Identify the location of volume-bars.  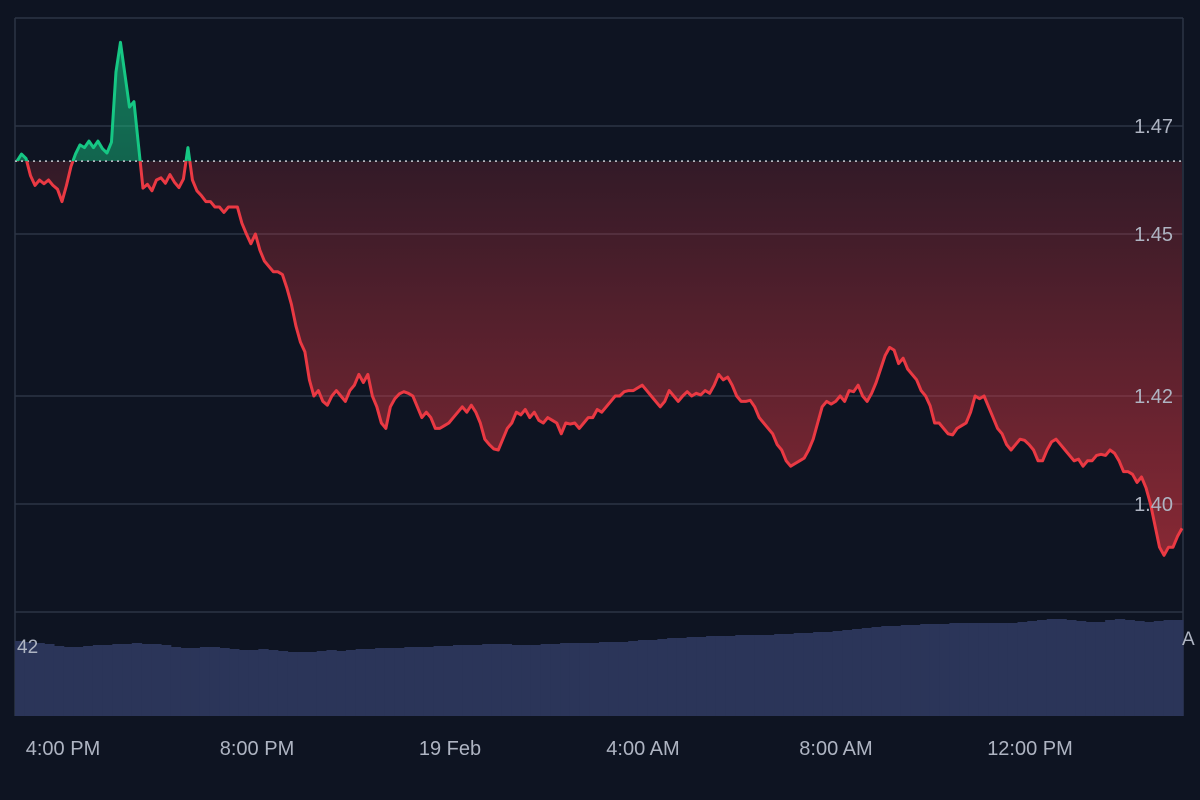
(599, 667).